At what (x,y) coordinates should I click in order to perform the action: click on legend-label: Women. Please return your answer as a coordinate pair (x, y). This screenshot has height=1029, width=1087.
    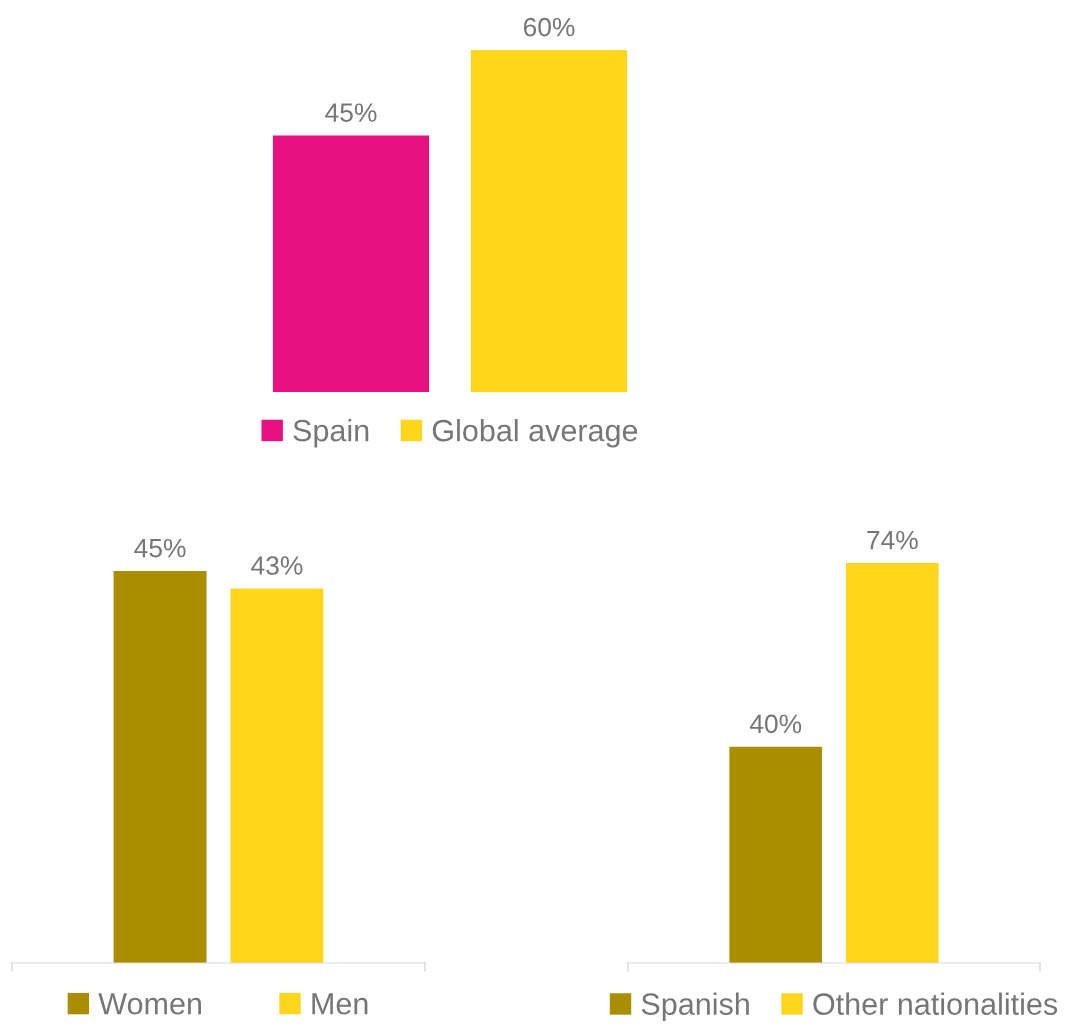
    Looking at the image, I should click on (149, 1004).